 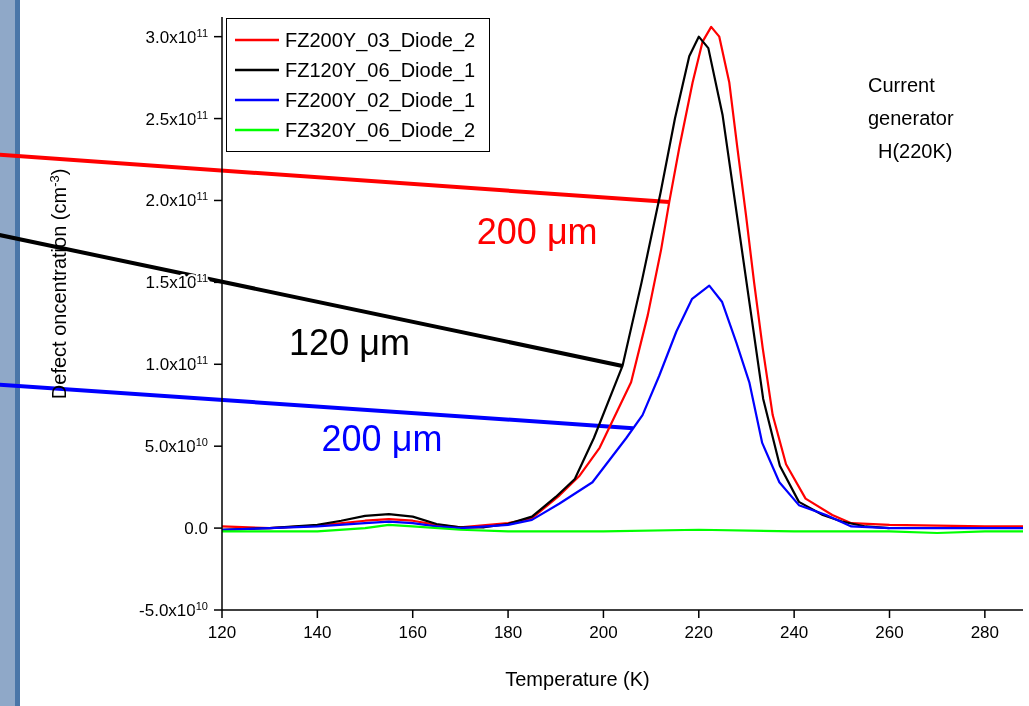 I want to click on line-series, so click(x=622, y=529).